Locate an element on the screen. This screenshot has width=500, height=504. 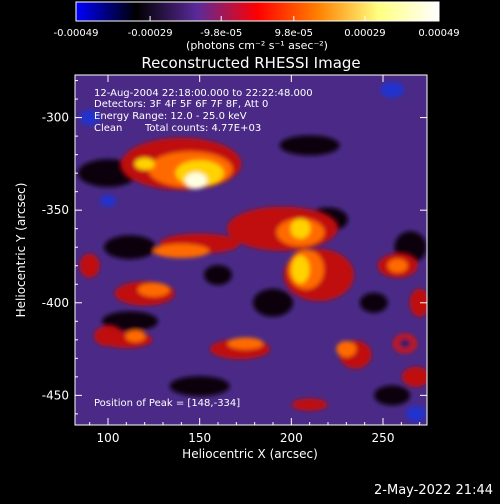
y-tick-label: -400 is located at coordinates (55, 303).